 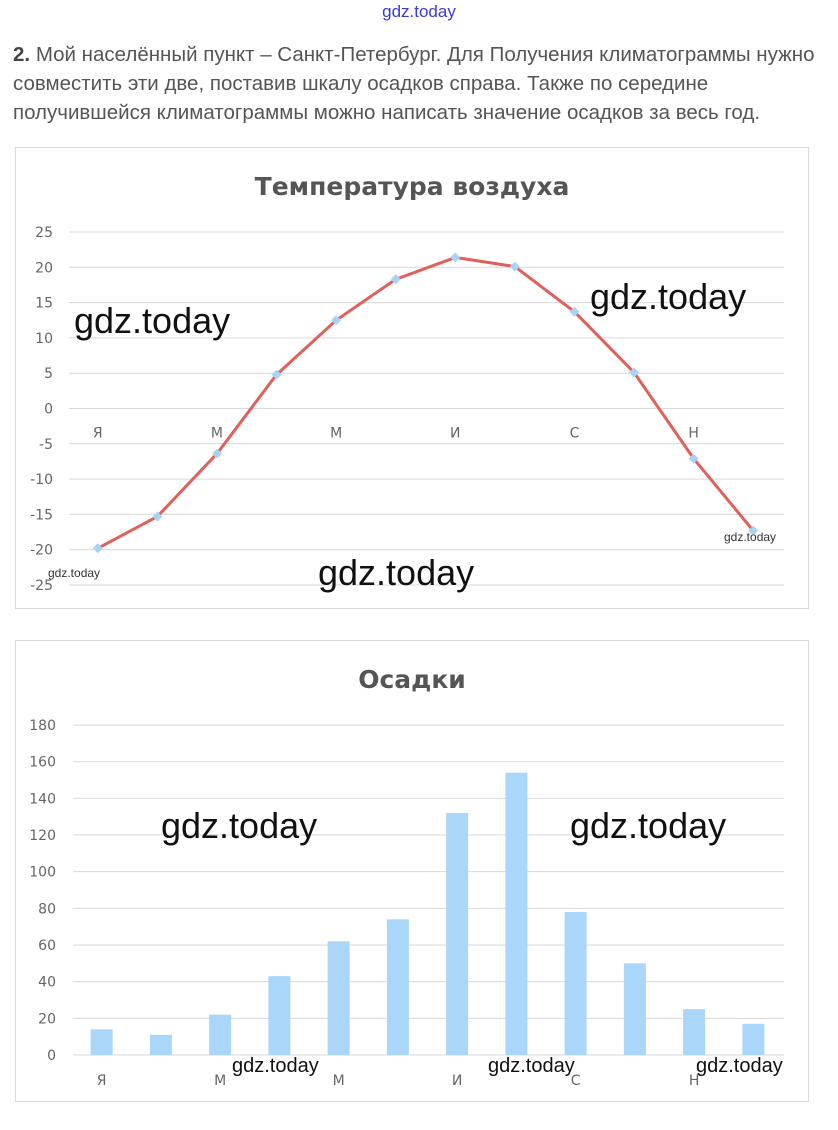 I want to click on y-tick-label: 140, so click(x=42, y=799).